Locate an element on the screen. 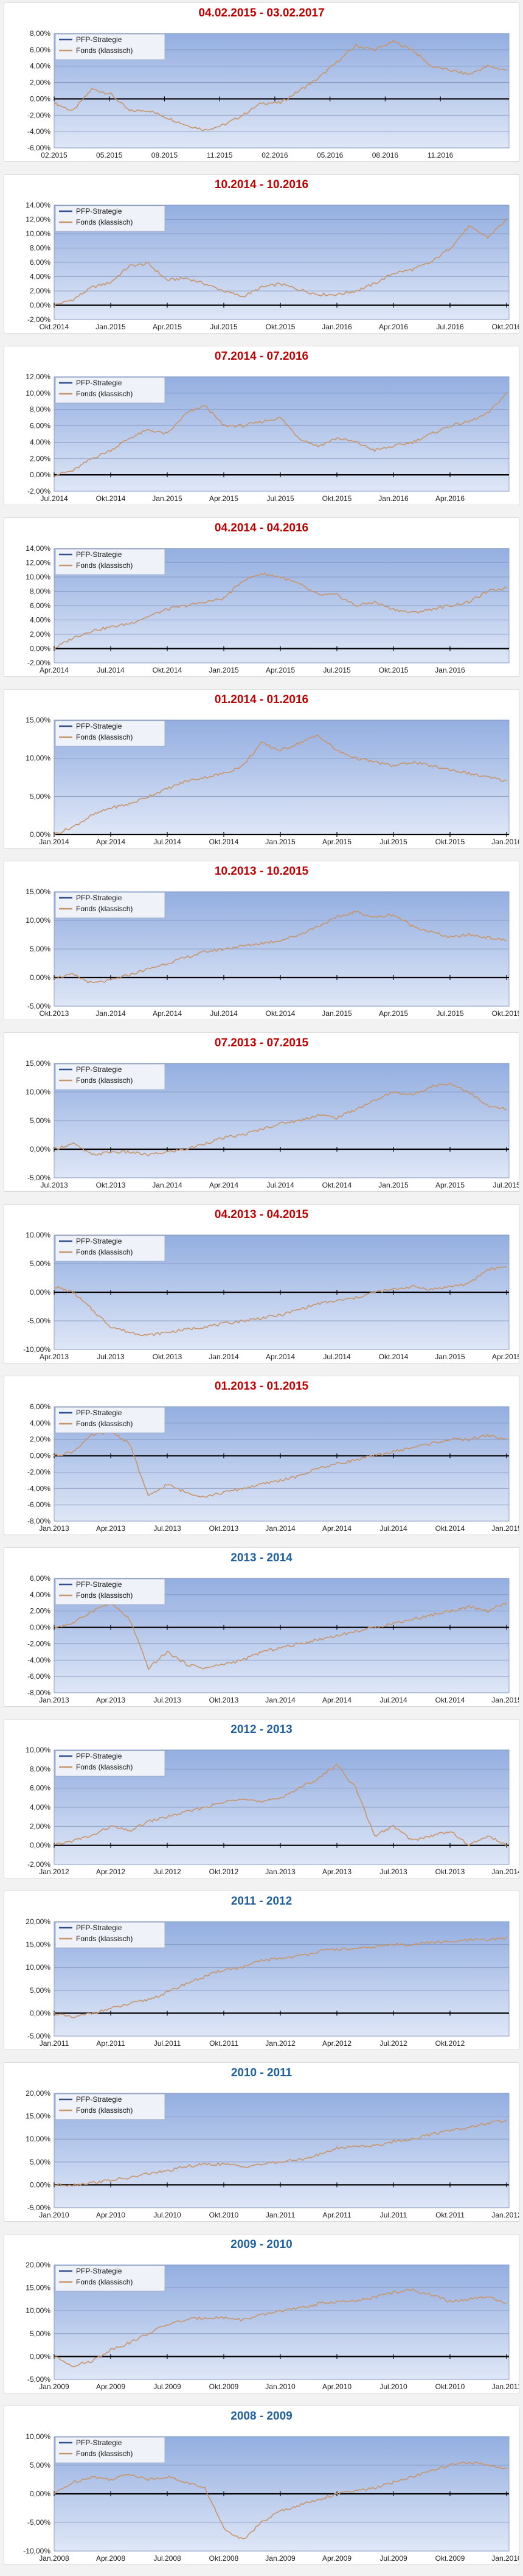 The image size is (523, 2576). x-tick-label: Apr.2008 is located at coordinates (110, 2558).